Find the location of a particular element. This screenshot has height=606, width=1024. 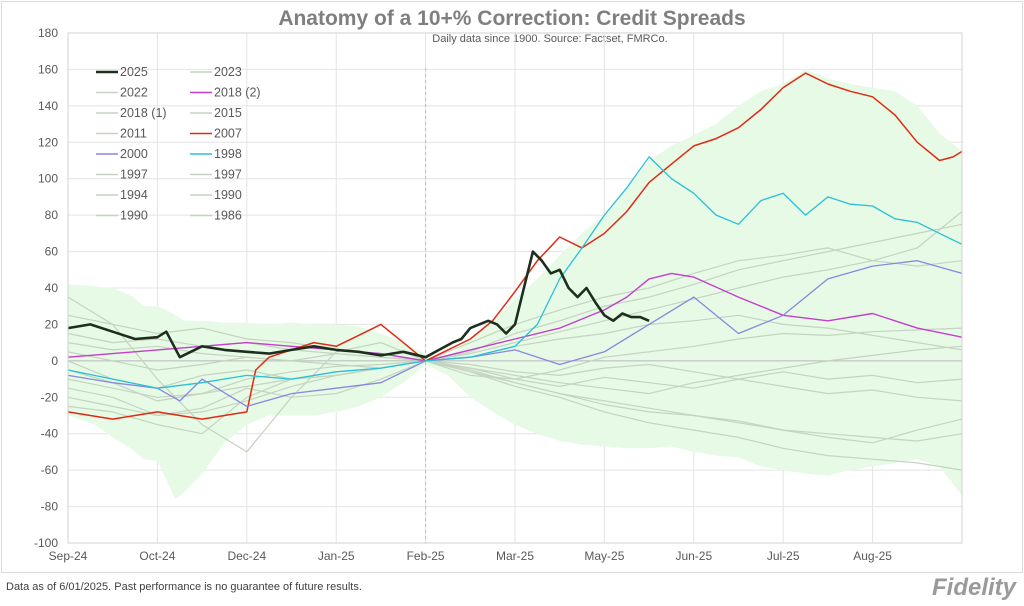

x-tick-label: May-25 is located at coordinates (604, 556).